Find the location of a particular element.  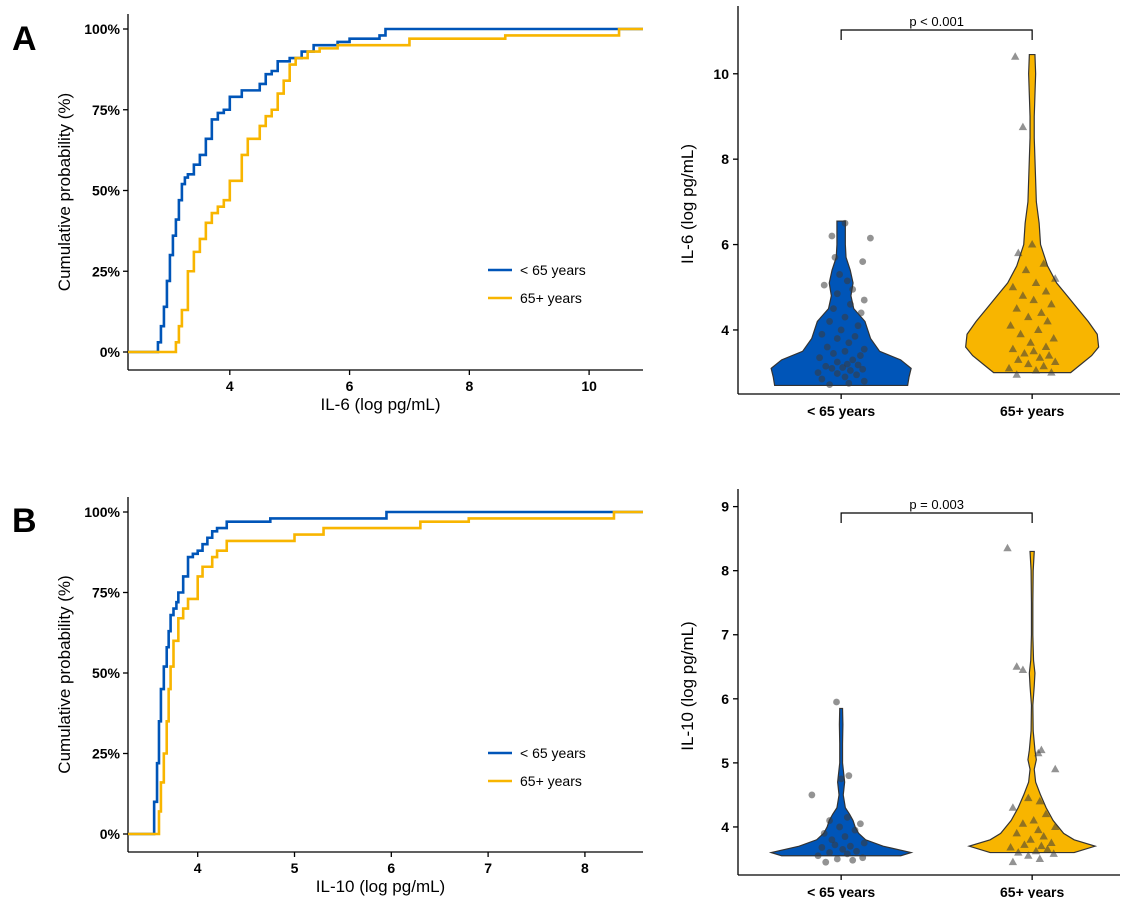

x-tick-label: < 65 years is located at coordinates (841, 411).